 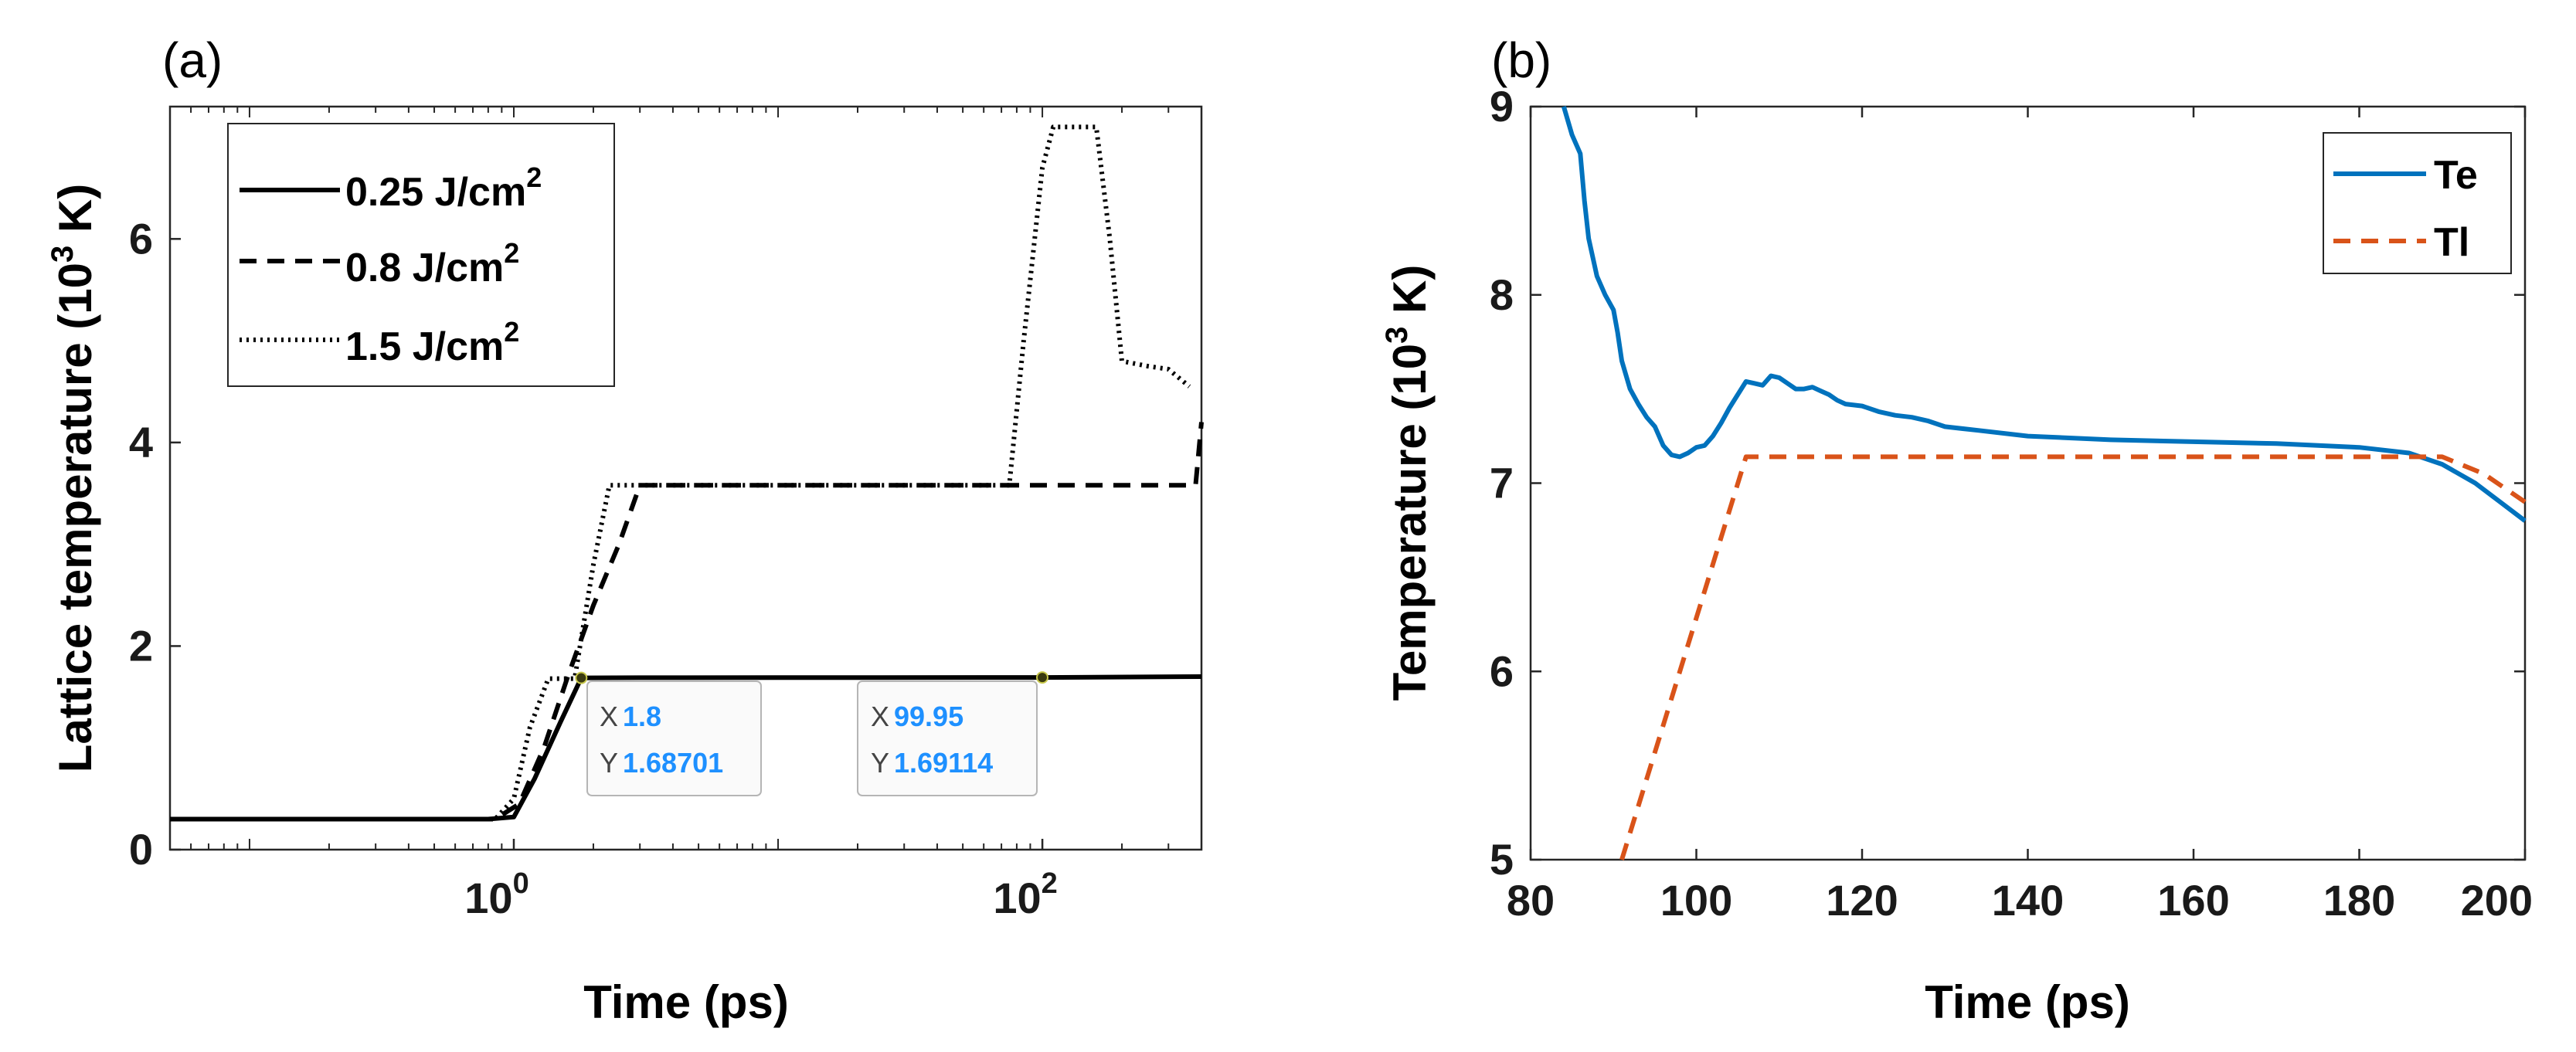 I want to click on datatip-1-y-value: 1.68701, so click(x=673, y=763).